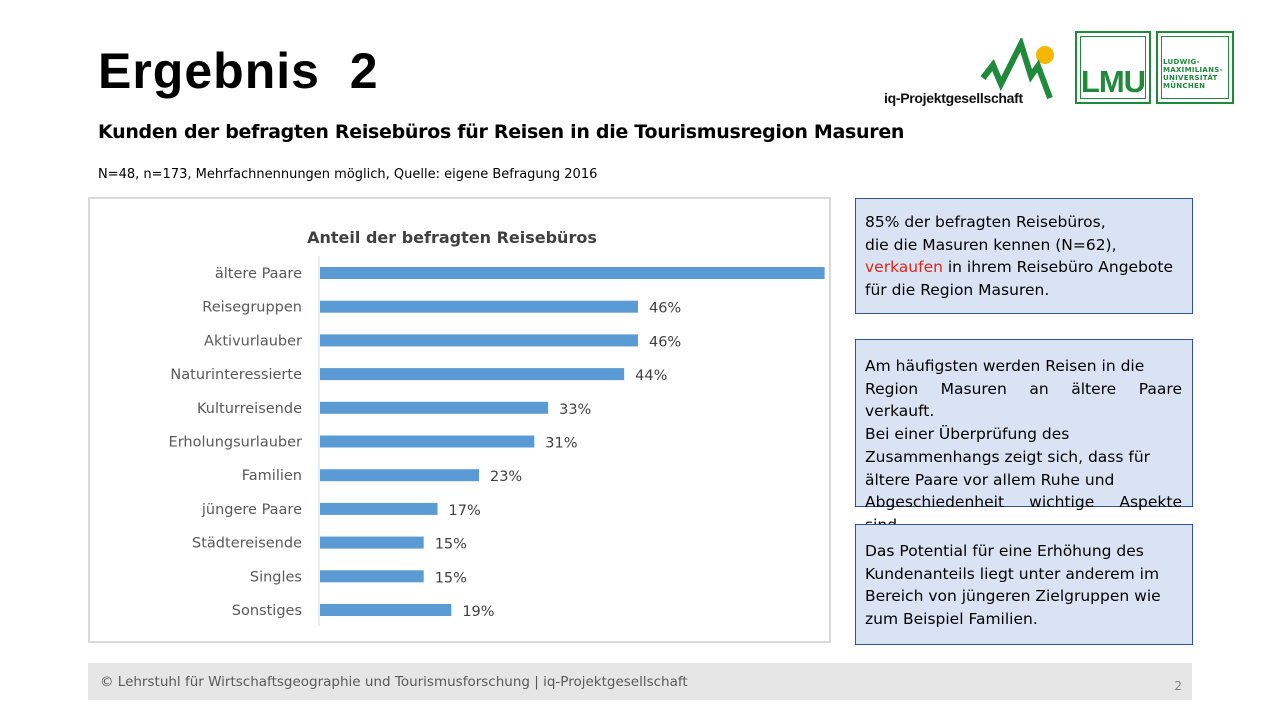 This screenshot has width=1280, height=720. I want to click on data-label: 19%, so click(478, 612).